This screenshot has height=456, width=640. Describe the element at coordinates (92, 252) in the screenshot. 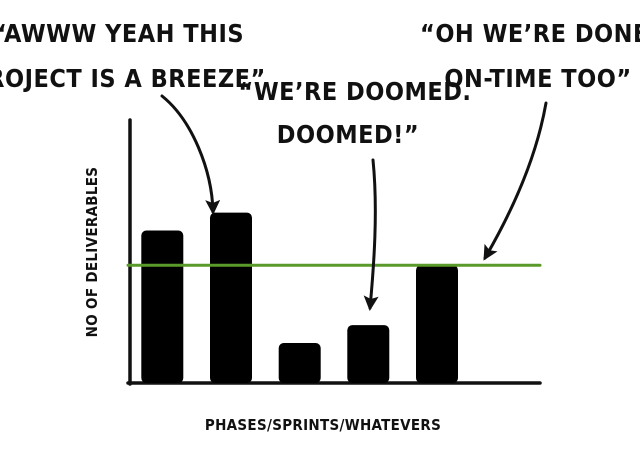

I see `y-axis-label: NO OF DELIVERABLES` at that location.